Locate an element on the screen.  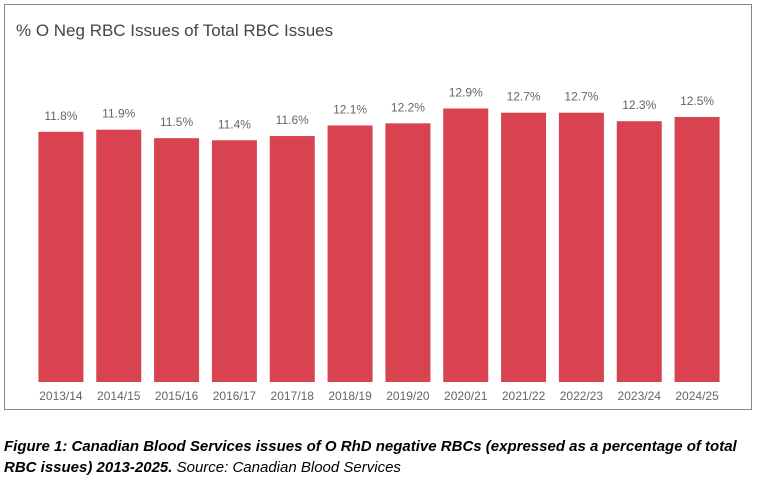
x-tick-label: 2016/17 is located at coordinates (235, 396).